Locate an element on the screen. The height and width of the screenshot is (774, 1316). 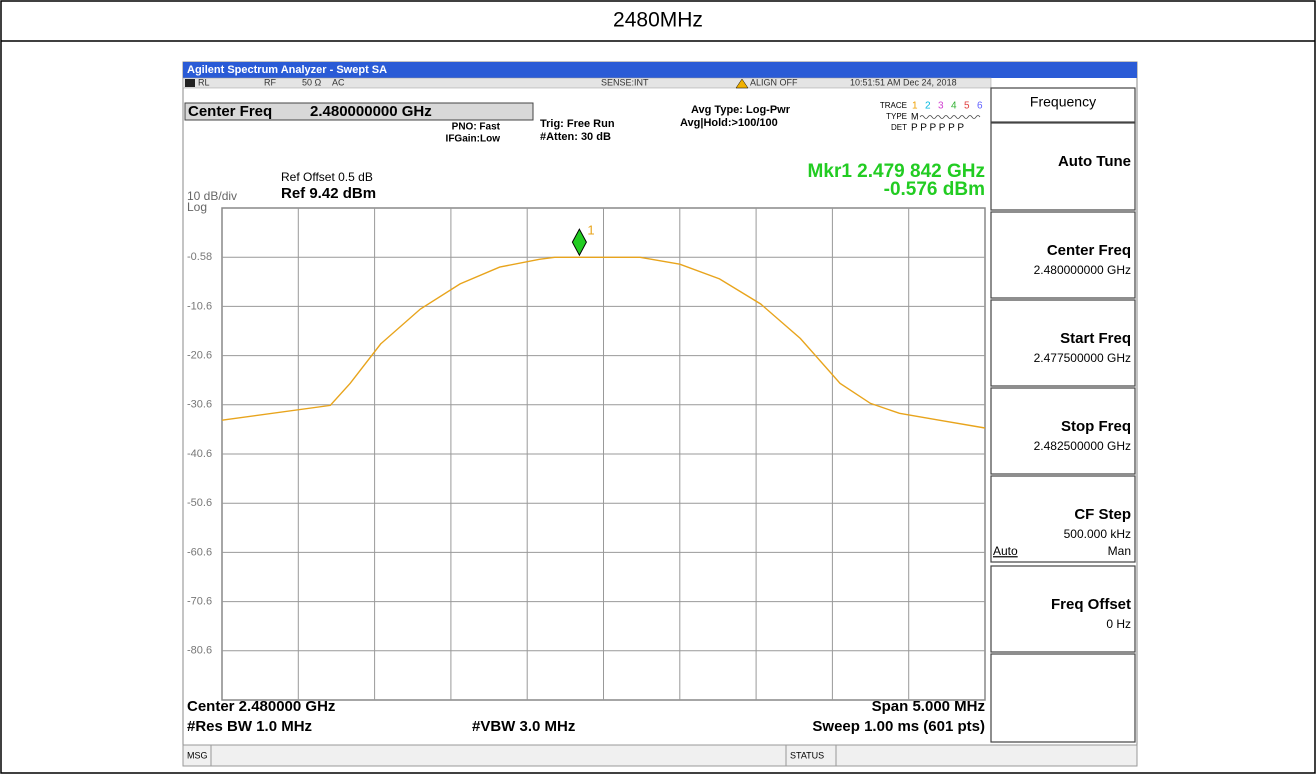
window-title: Agilent Spectrum Analyzer - Swept SA is located at coordinates (287, 70).